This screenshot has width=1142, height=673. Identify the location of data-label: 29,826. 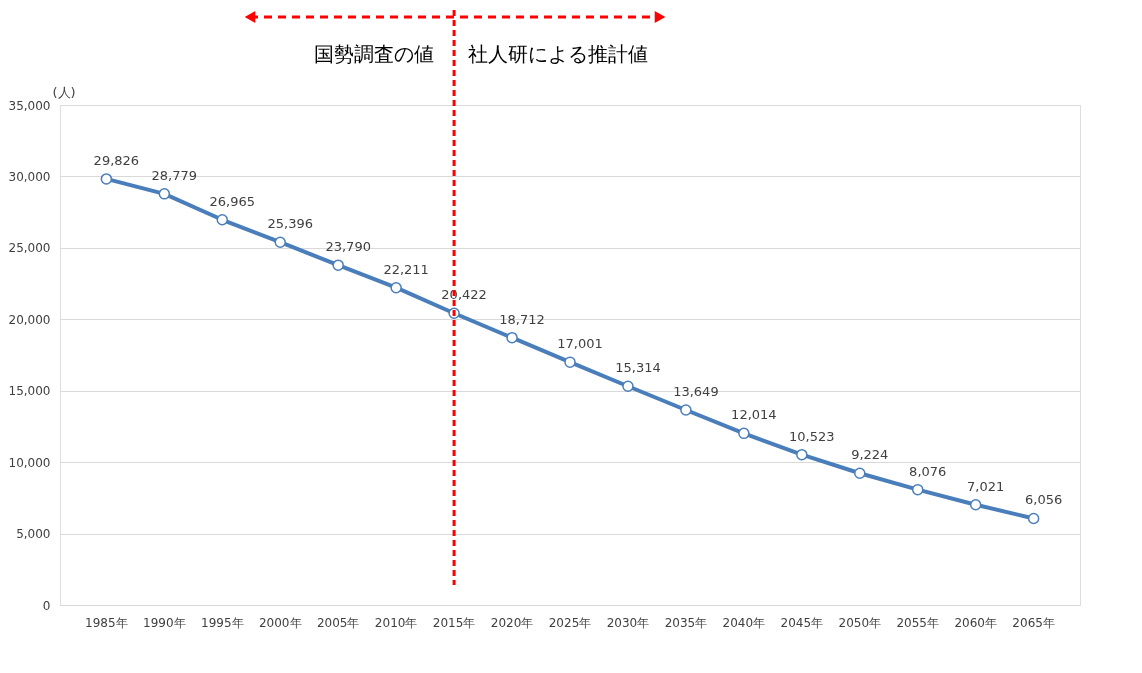
(116, 160).